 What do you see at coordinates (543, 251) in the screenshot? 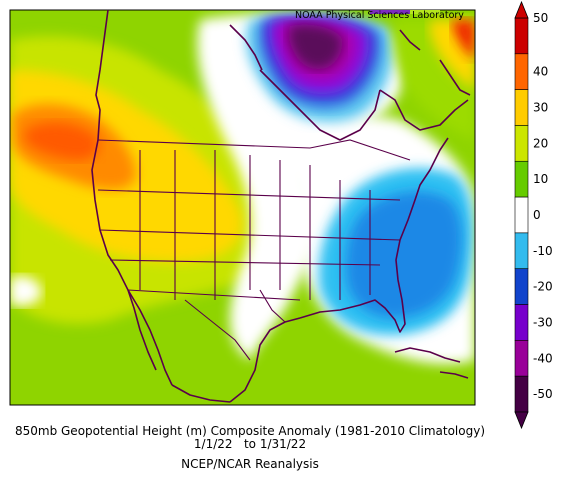
I see `colorbar-tick-label: -10` at bounding box center [543, 251].